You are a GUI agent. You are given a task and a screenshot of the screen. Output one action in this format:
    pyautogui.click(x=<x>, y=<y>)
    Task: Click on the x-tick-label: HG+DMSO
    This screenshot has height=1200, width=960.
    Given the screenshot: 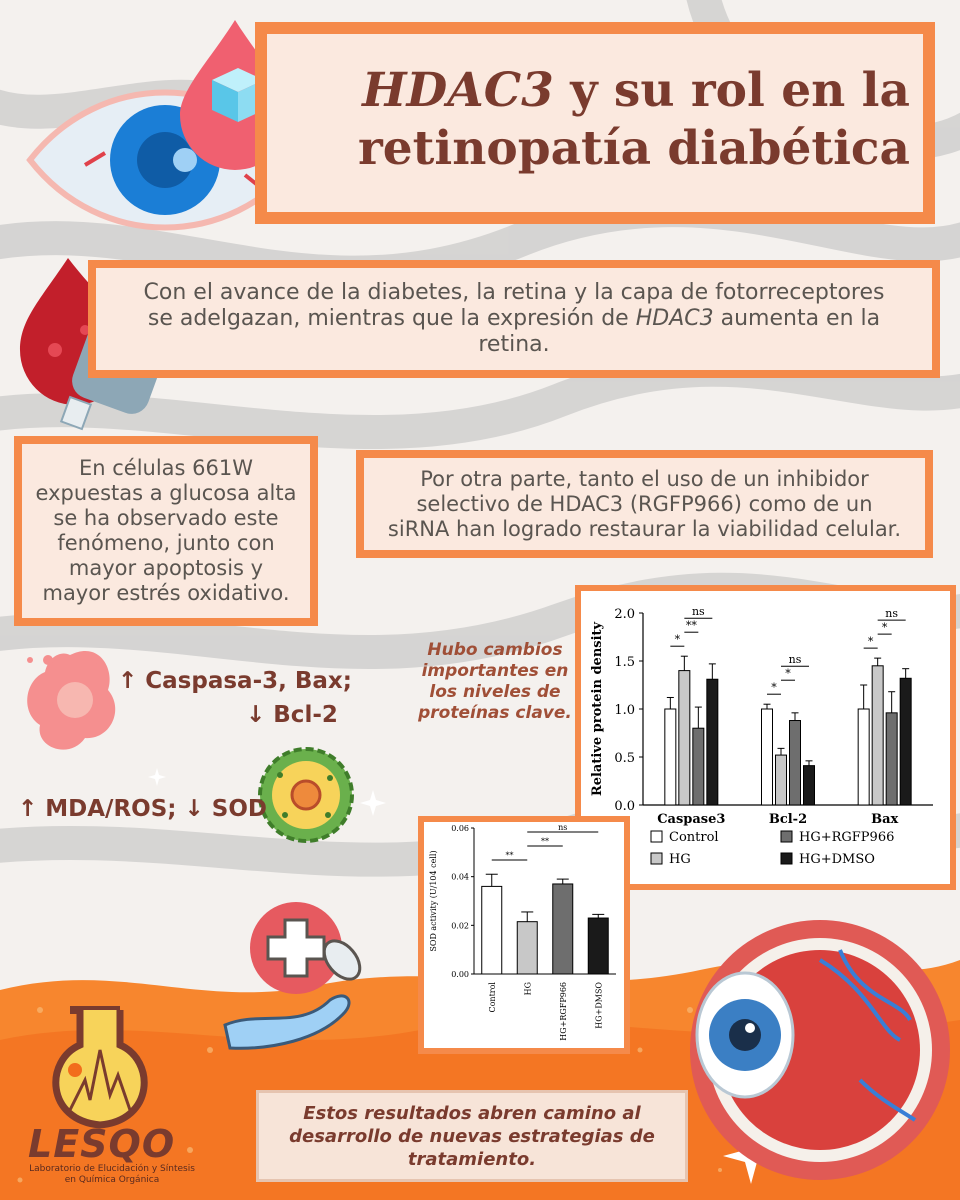 What is the action you would take?
    pyautogui.click(x=598, y=1005)
    